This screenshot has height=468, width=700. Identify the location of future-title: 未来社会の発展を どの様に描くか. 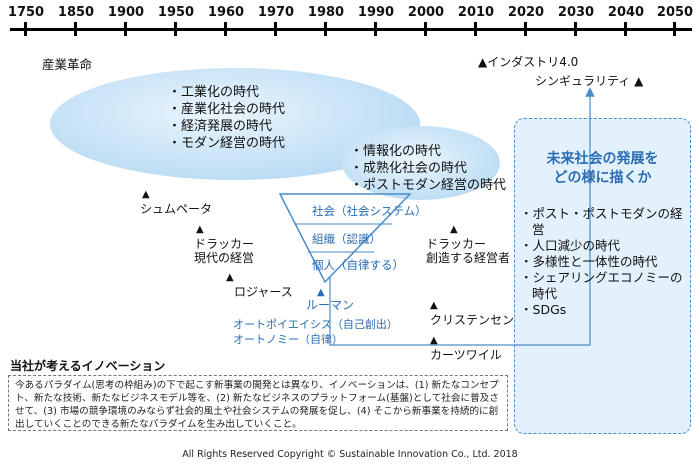
(602, 169).